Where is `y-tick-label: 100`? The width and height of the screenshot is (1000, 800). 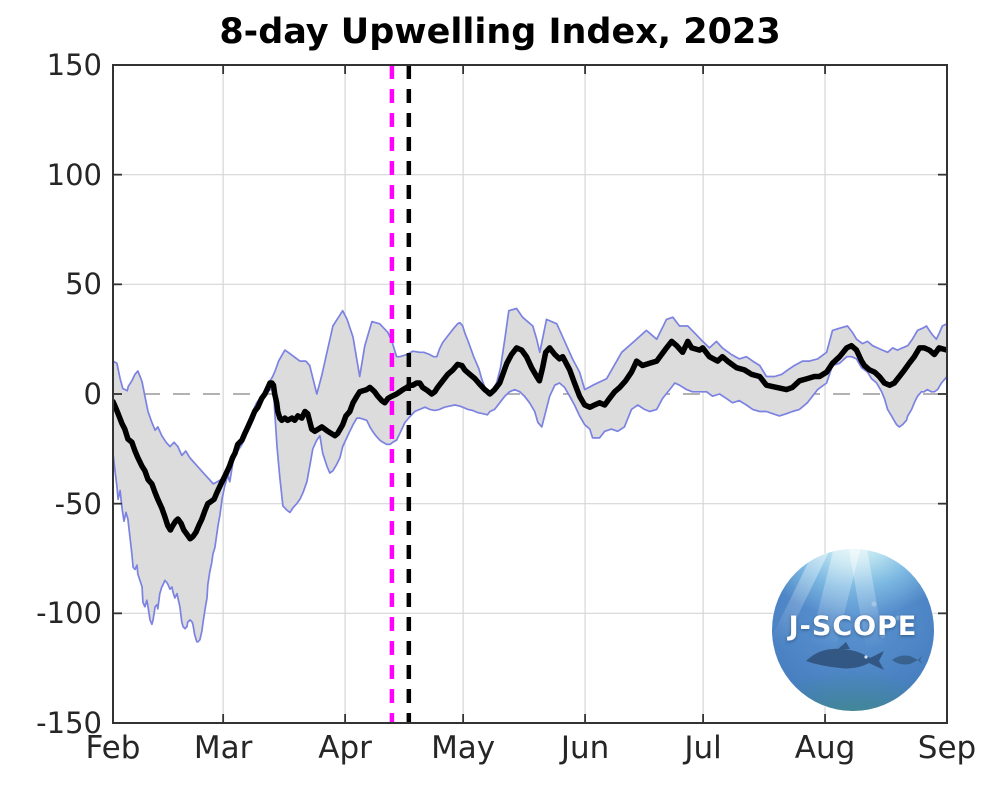
y-tick-label: 100 is located at coordinates (74, 174).